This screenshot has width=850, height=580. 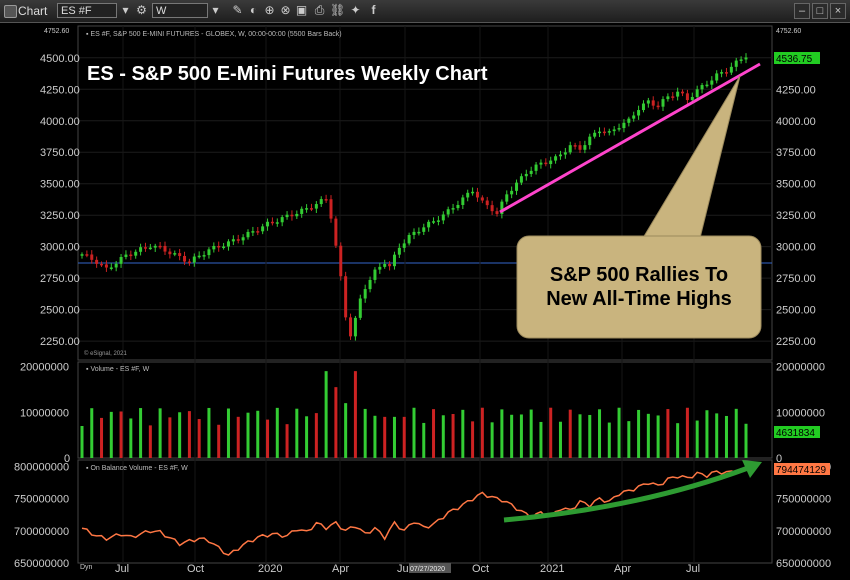 I want to click on print-icon: ⎙, so click(x=319, y=10).